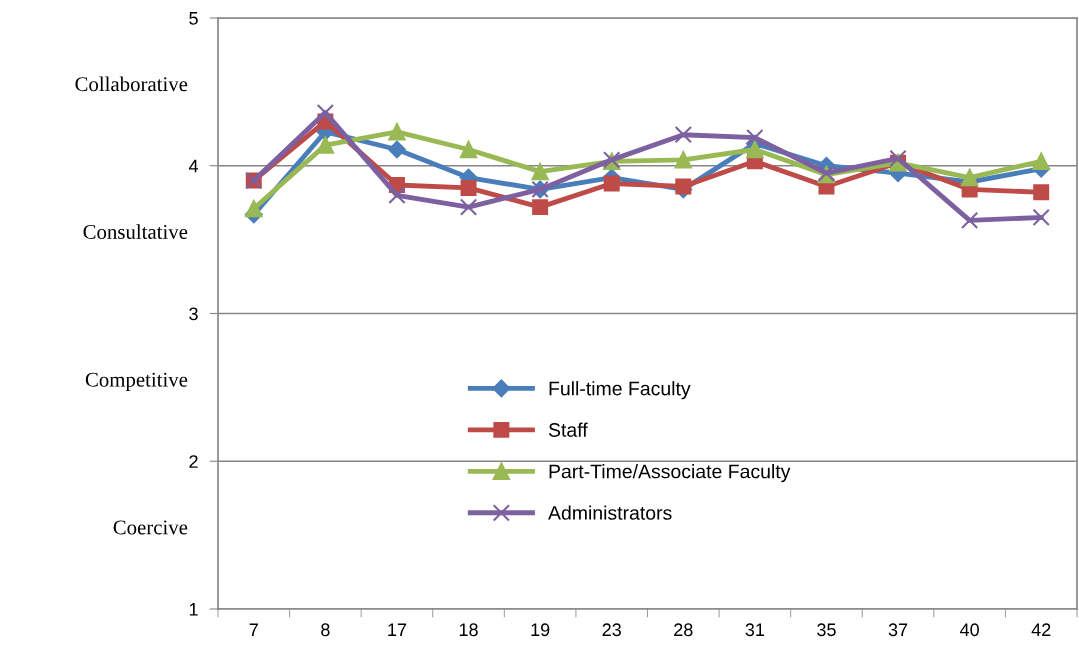  I want to click on y-tick-label: 4, so click(193, 166).